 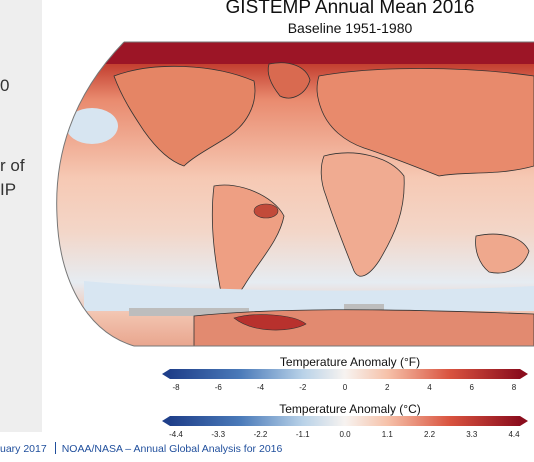 I want to click on previous-slide-panel, so click(x=21, y=216).